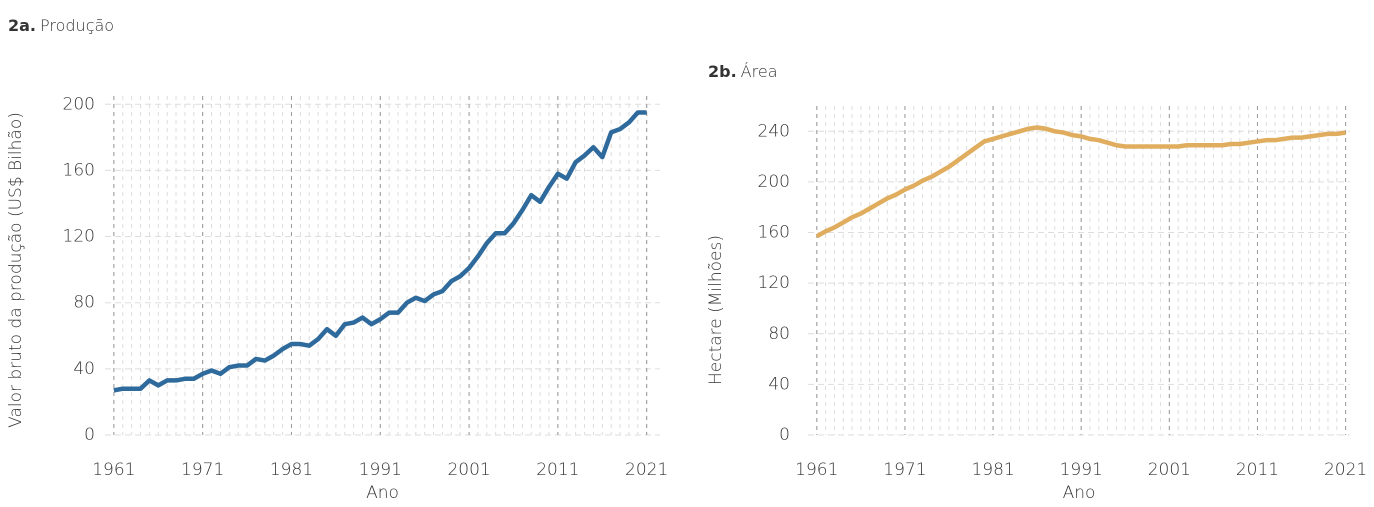 The image size is (1374, 507). I want to click on data-line, so click(1080, 182).